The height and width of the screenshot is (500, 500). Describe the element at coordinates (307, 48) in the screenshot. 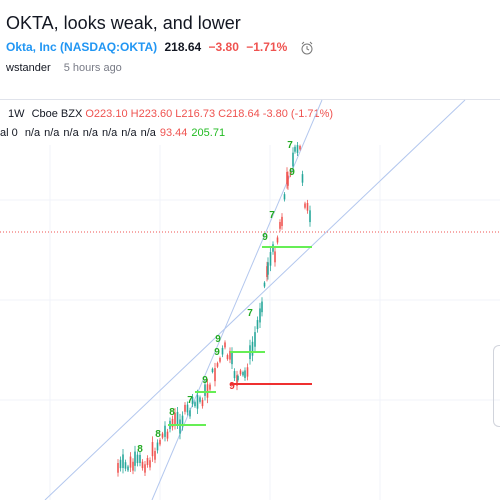

I see `clock-icon` at that location.